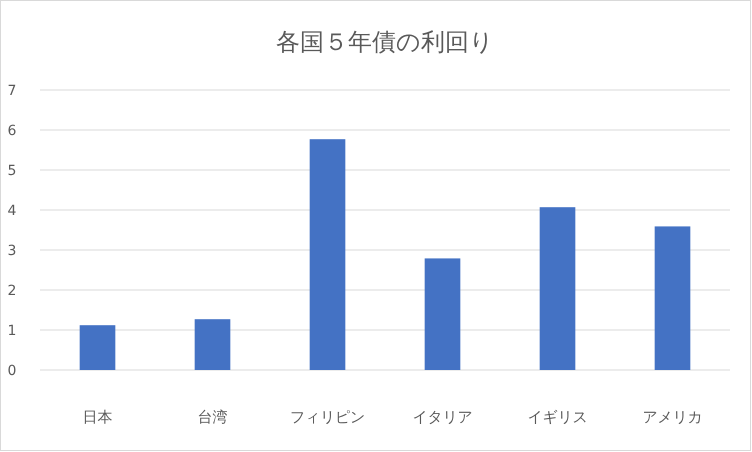 The width and height of the screenshot is (752, 452). What do you see at coordinates (97, 417) in the screenshot?
I see `x-tick-label: 日本` at bounding box center [97, 417].